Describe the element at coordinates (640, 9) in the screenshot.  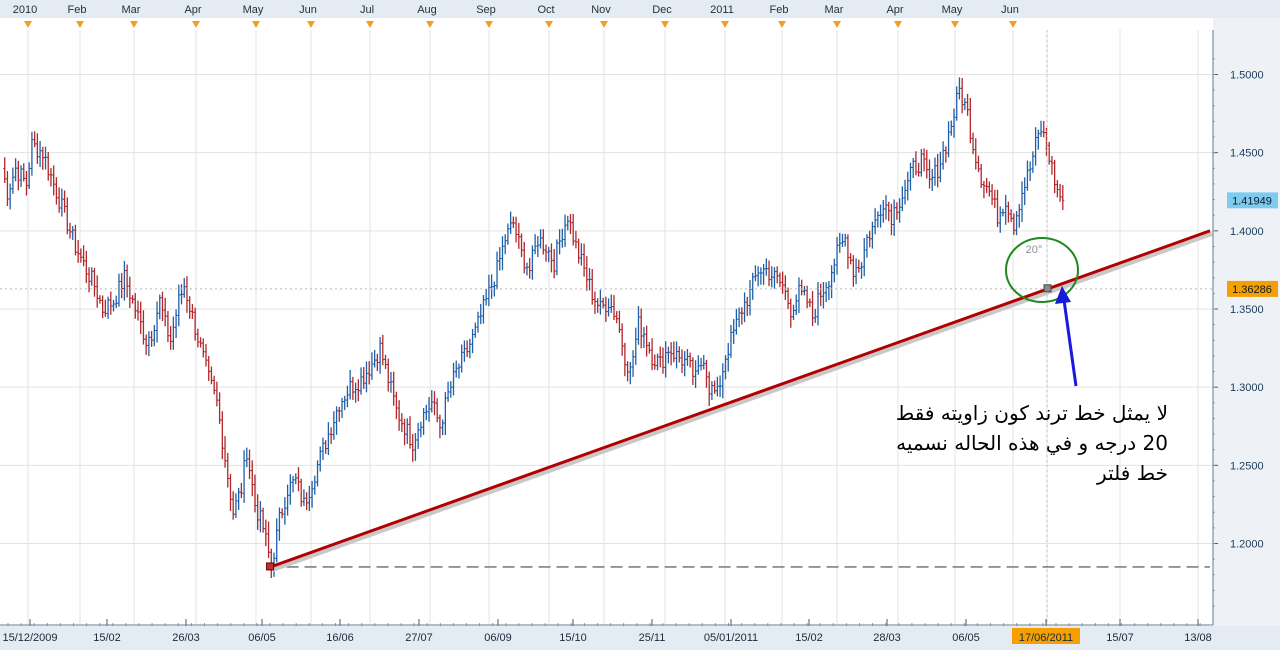
I see `top-axis-band` at that location.